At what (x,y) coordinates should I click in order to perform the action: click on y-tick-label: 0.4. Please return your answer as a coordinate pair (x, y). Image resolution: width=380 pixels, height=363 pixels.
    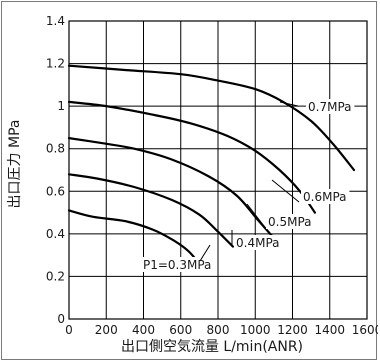
    Looking at the image, I should click on (55, 234).